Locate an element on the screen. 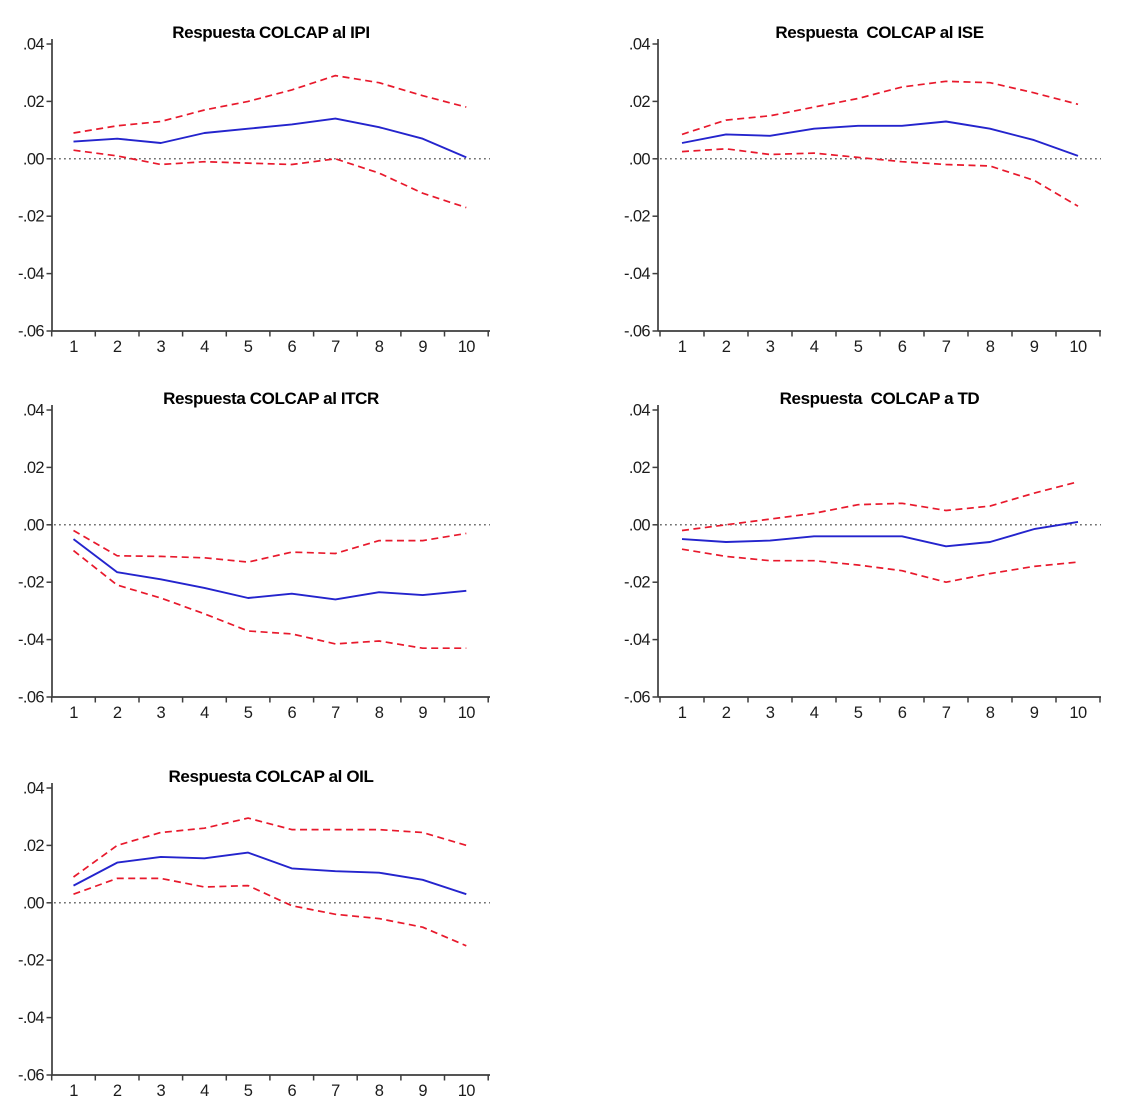 This screenshot has height=1116, width=1128. chart-title-itcr: Respuesta COLCAP al ITCR is located at coordinates (271, 398).